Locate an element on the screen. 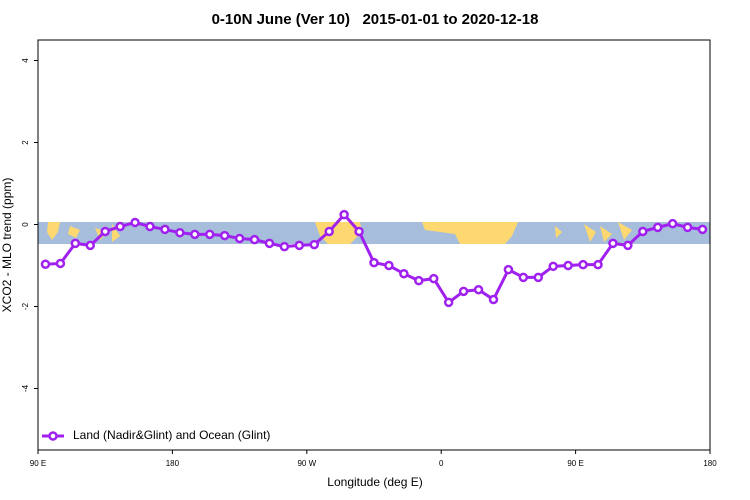 This screenshot has width=750, height=500. legend-marker is located at coordinates (53, 436).